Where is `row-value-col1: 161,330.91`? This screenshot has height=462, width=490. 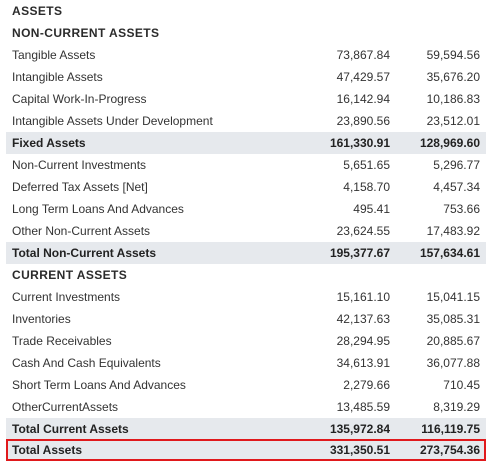
row-value-col1: 161,330.91 is located at coordinates (359, 143).